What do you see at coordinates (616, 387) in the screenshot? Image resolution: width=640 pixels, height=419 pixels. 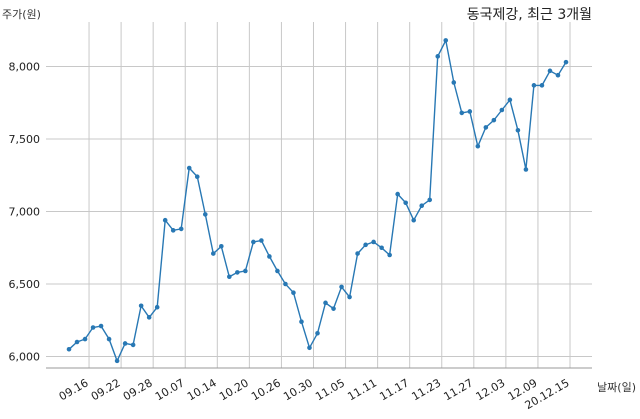 I see `x-axis-label: 날짜(일)` at bounding box center [616, 387].